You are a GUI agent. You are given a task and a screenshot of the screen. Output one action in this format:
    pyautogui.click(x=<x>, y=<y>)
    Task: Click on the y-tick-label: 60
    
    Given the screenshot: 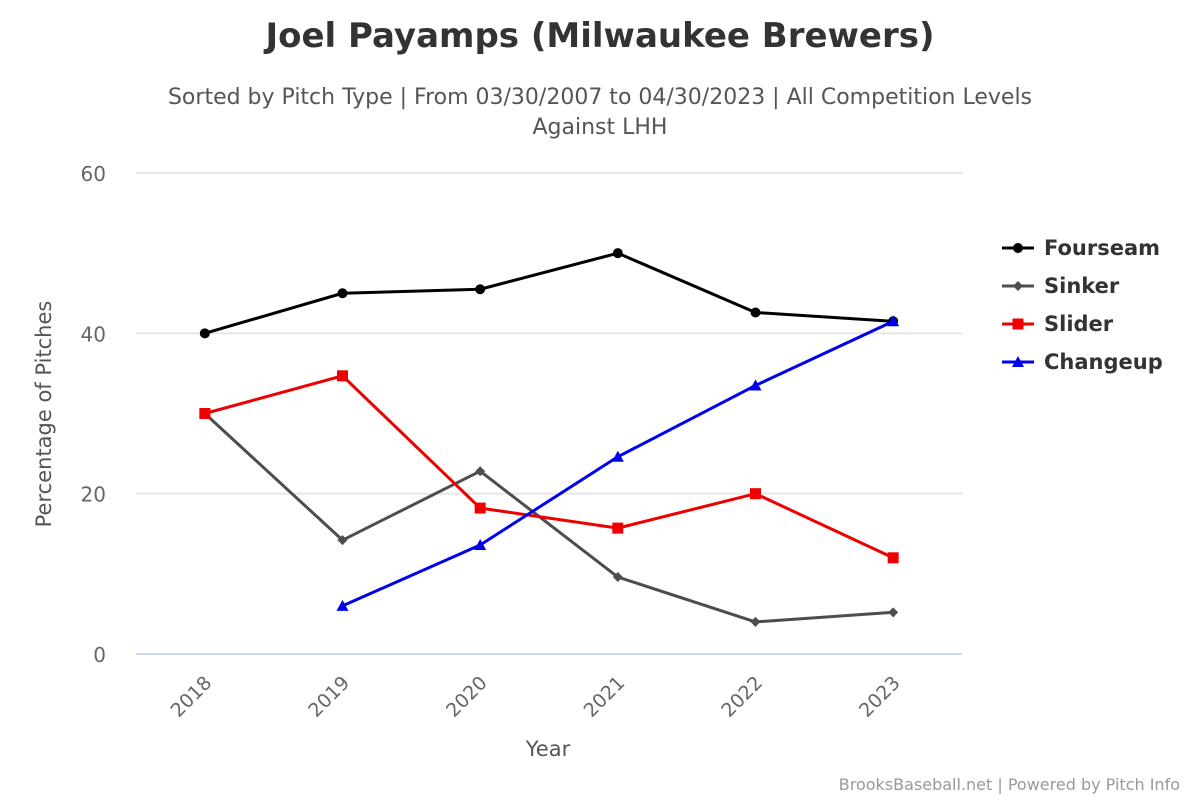 What is the action you would take?
    pyautogui.click(x=93, y=174)
    